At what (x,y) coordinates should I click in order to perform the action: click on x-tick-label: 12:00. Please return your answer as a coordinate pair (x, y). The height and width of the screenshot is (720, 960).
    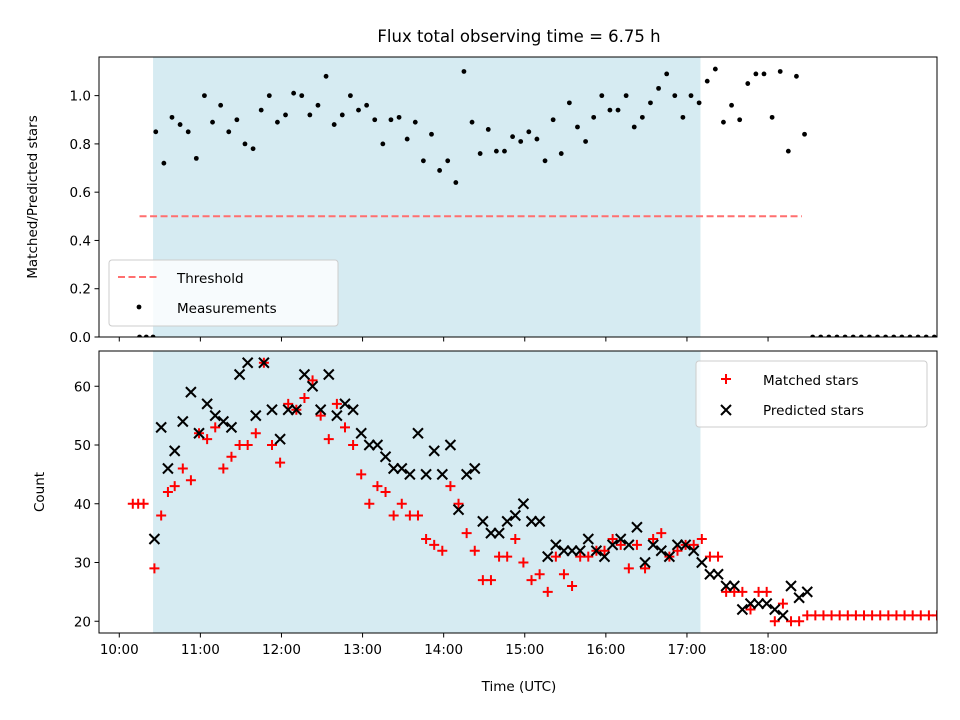
    Looking at the image, I should click on (281, 650).